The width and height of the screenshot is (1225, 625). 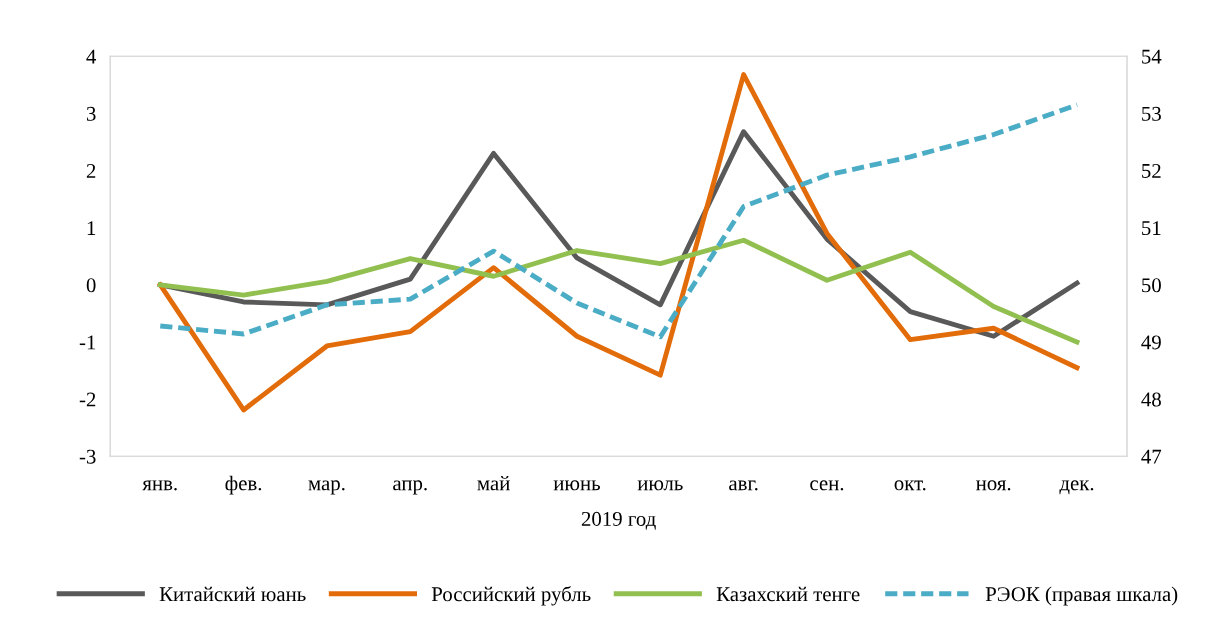 What do you see at coordinates (326, 487) in the screenshot?
I see `x-tick-label: мар.` at bounding box center [326, 487].